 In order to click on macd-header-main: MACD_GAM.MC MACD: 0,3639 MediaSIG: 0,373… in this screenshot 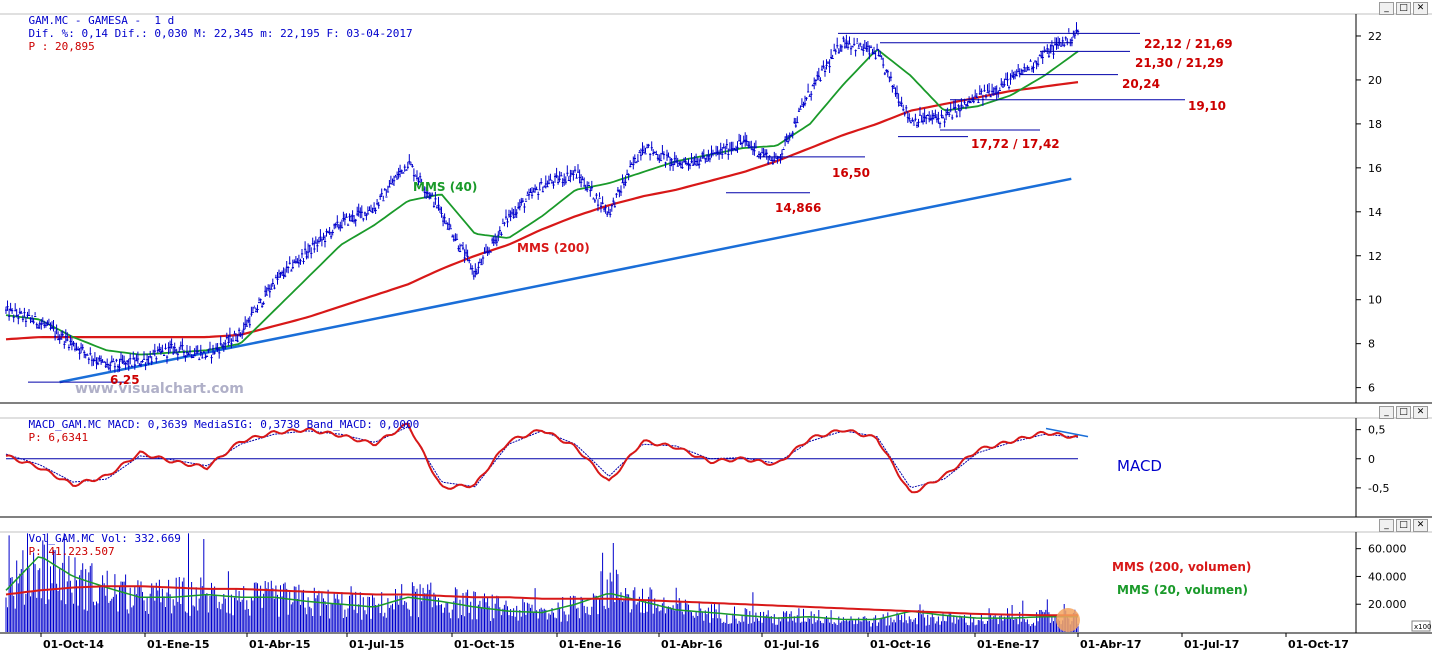, I will do `click(224, 424)`.